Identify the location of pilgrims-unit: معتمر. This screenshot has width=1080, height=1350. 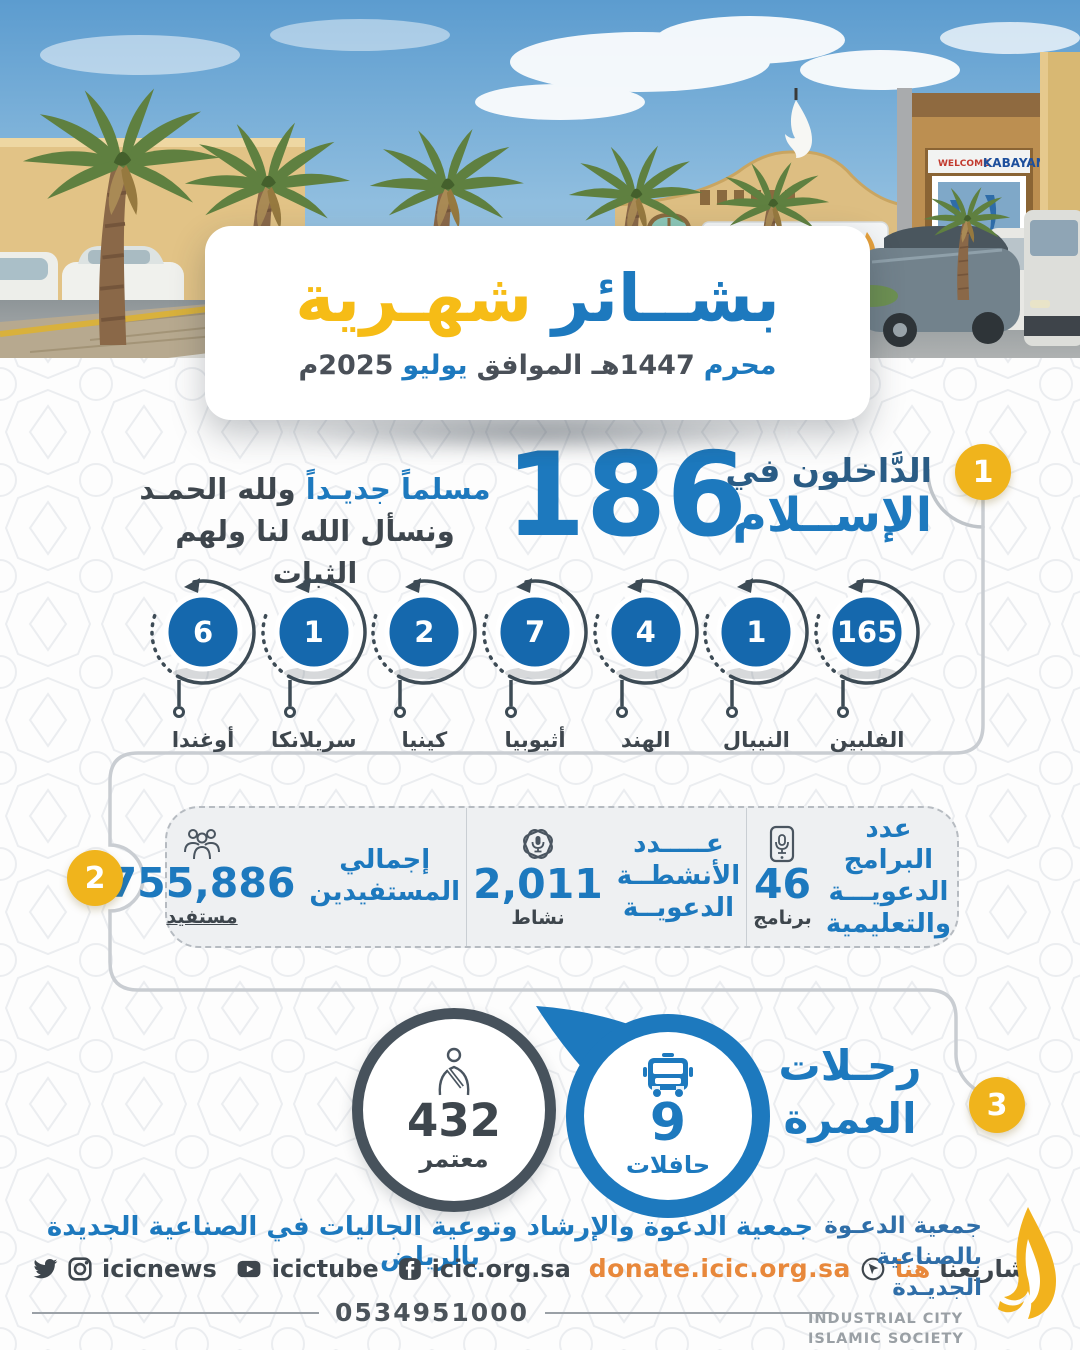
(454, 1158).